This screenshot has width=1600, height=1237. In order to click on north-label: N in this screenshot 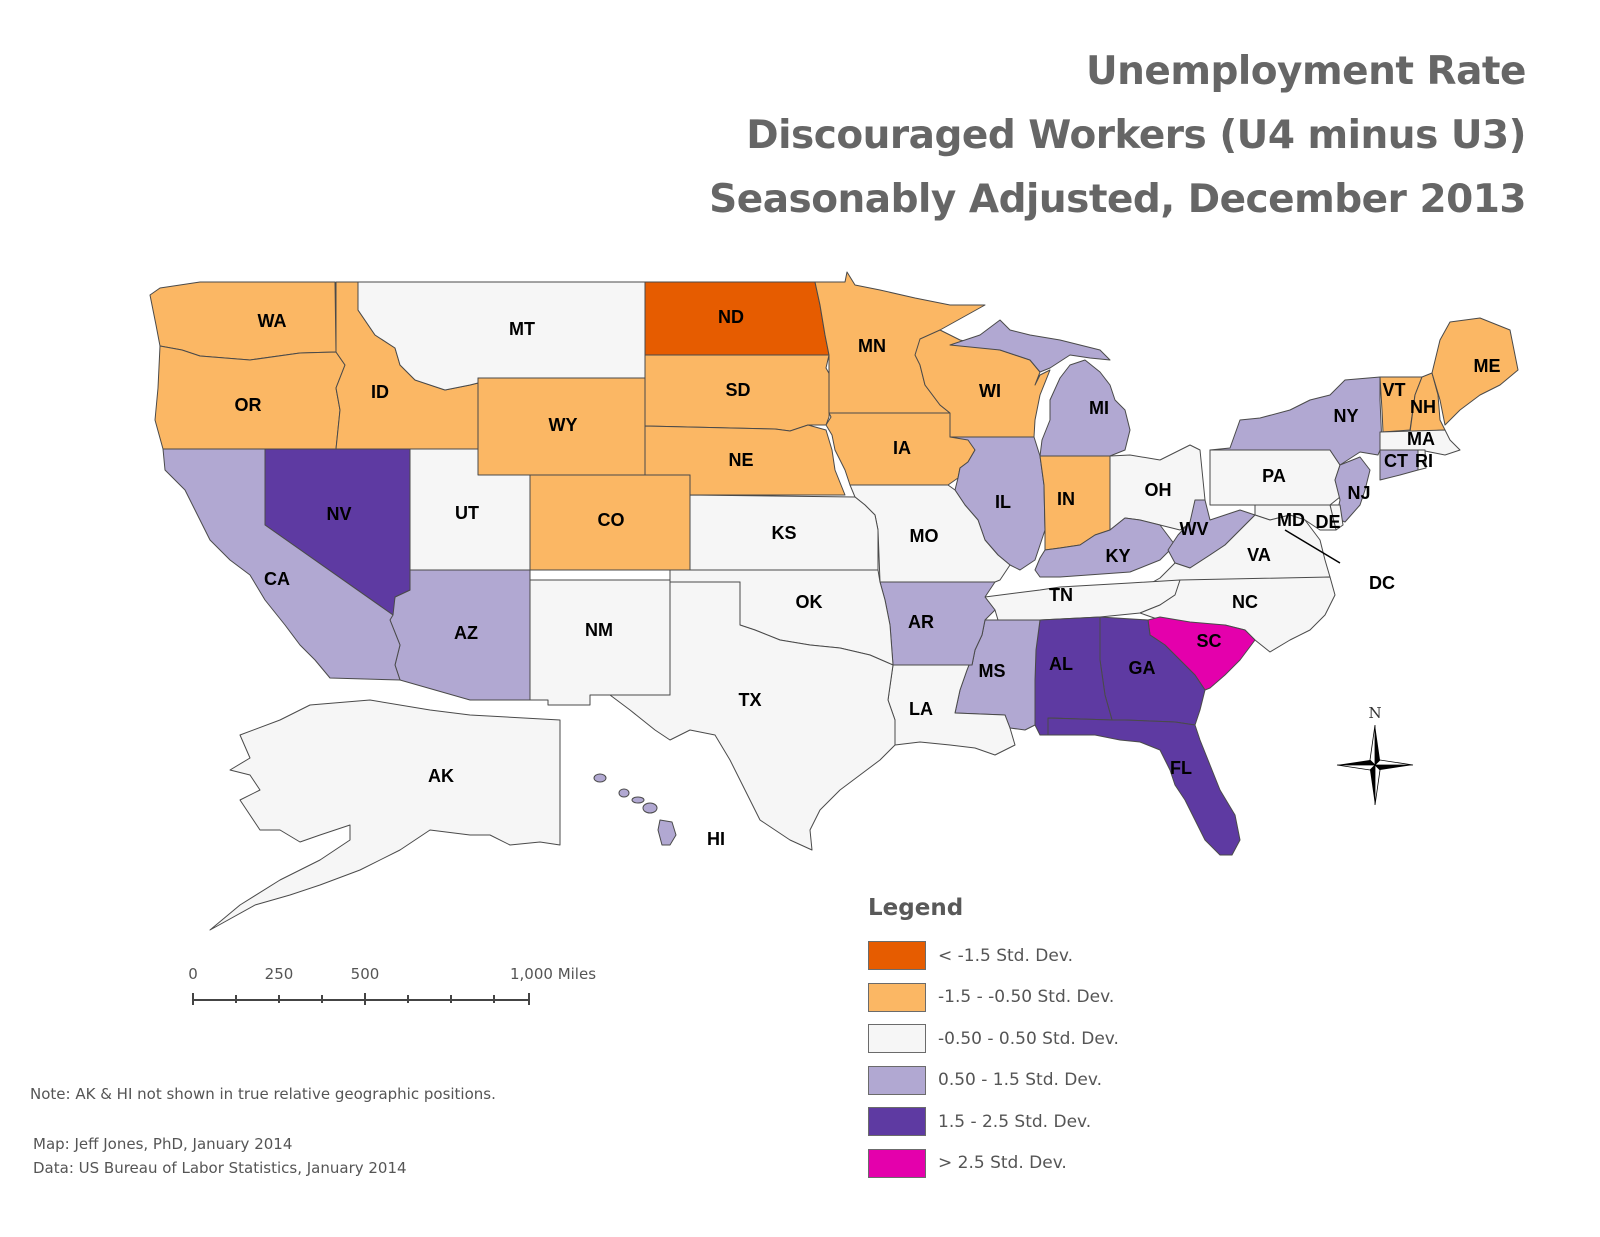, I will do `click(1374, 713)`.